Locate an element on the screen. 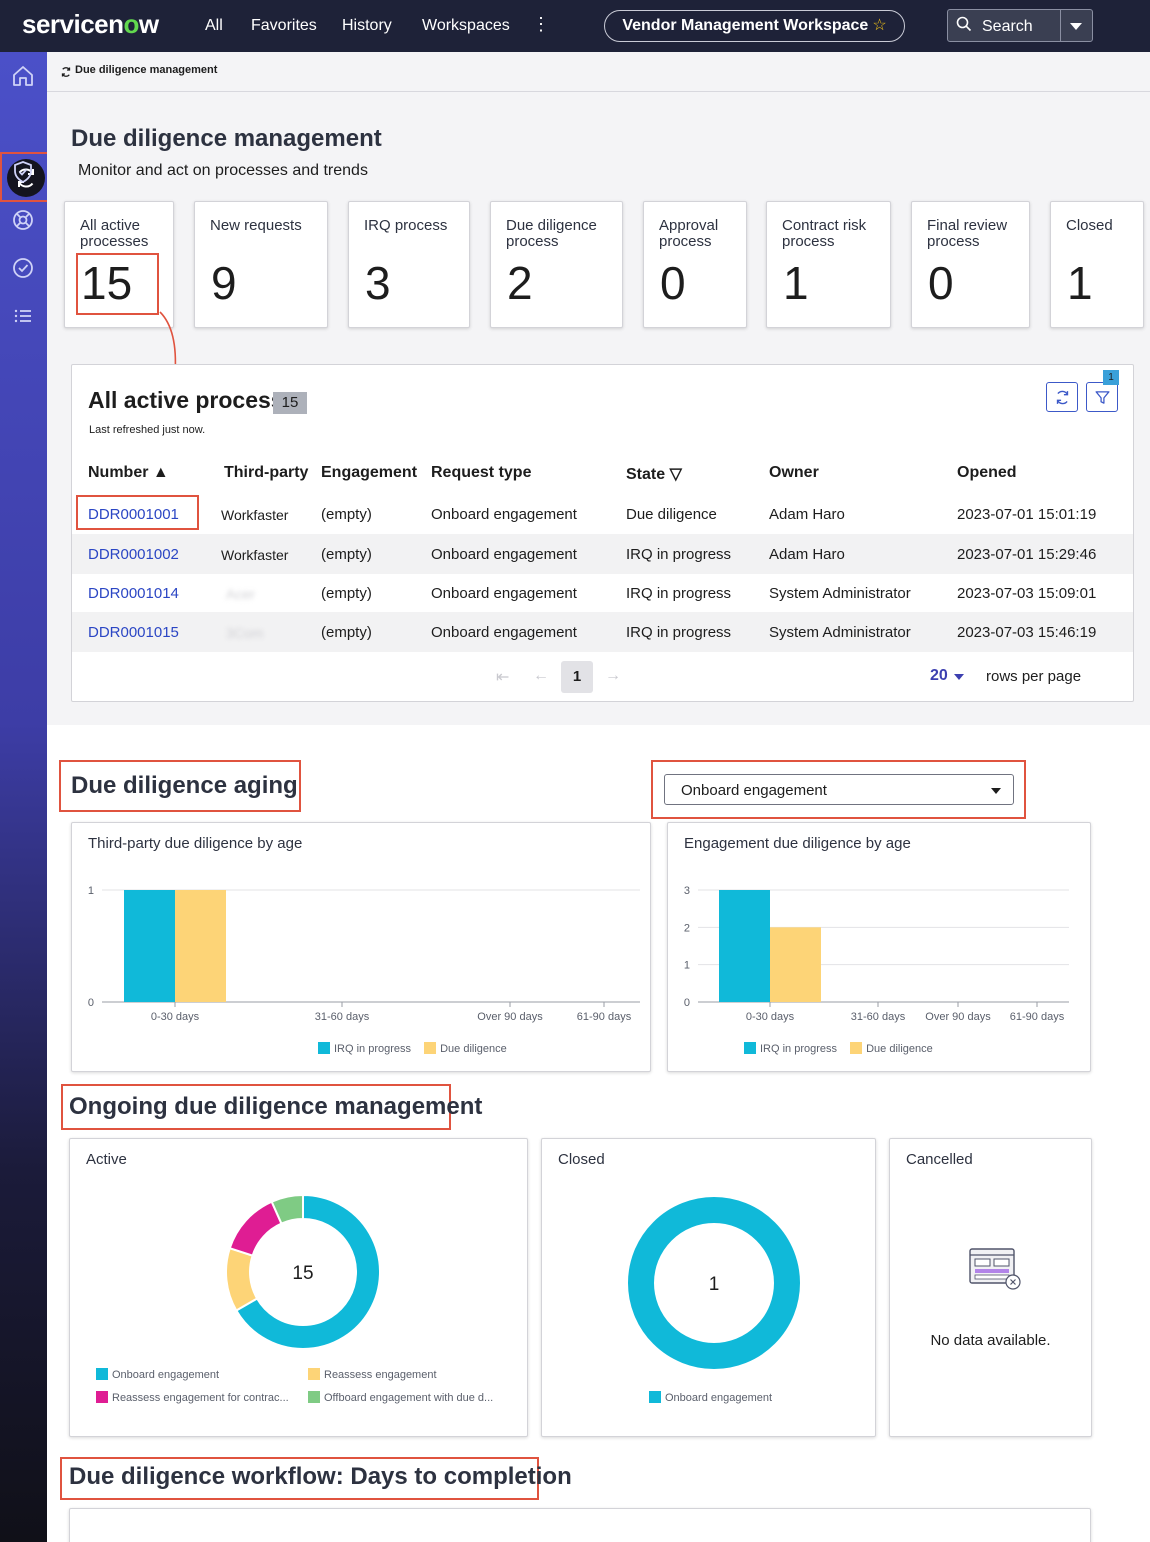 This screenshot has height=1542, width=1150. nav-history: History is located at coordinates (367, 25).